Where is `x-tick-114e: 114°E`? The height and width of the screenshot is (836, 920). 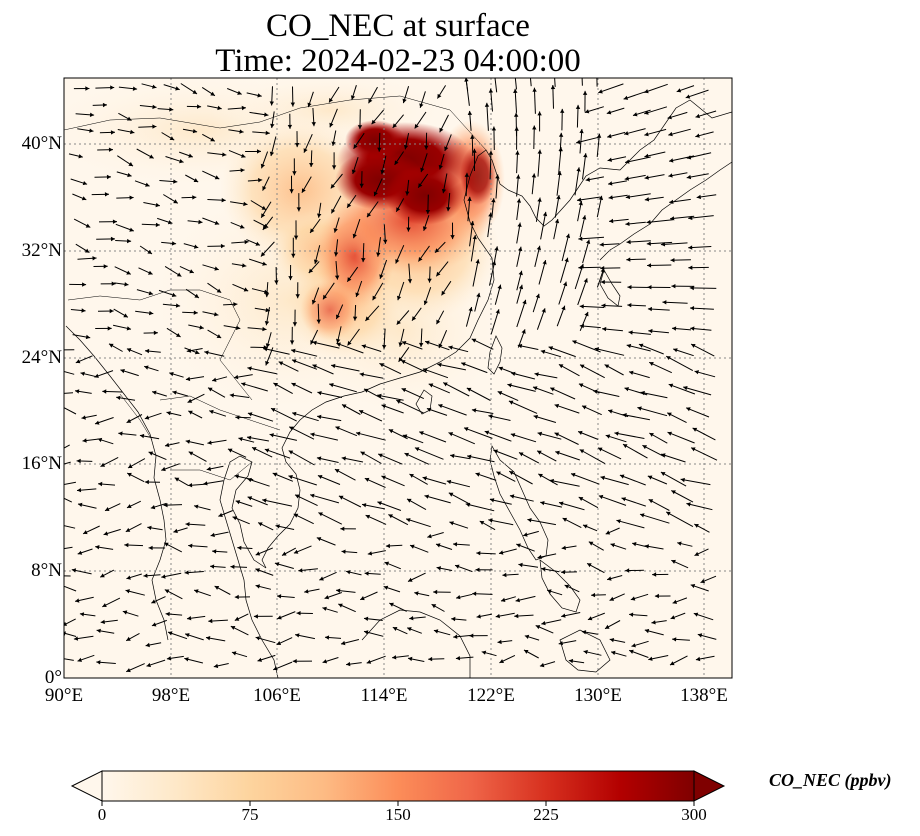
x-tick-114e: 114°E is located at coordinates (384, 695).